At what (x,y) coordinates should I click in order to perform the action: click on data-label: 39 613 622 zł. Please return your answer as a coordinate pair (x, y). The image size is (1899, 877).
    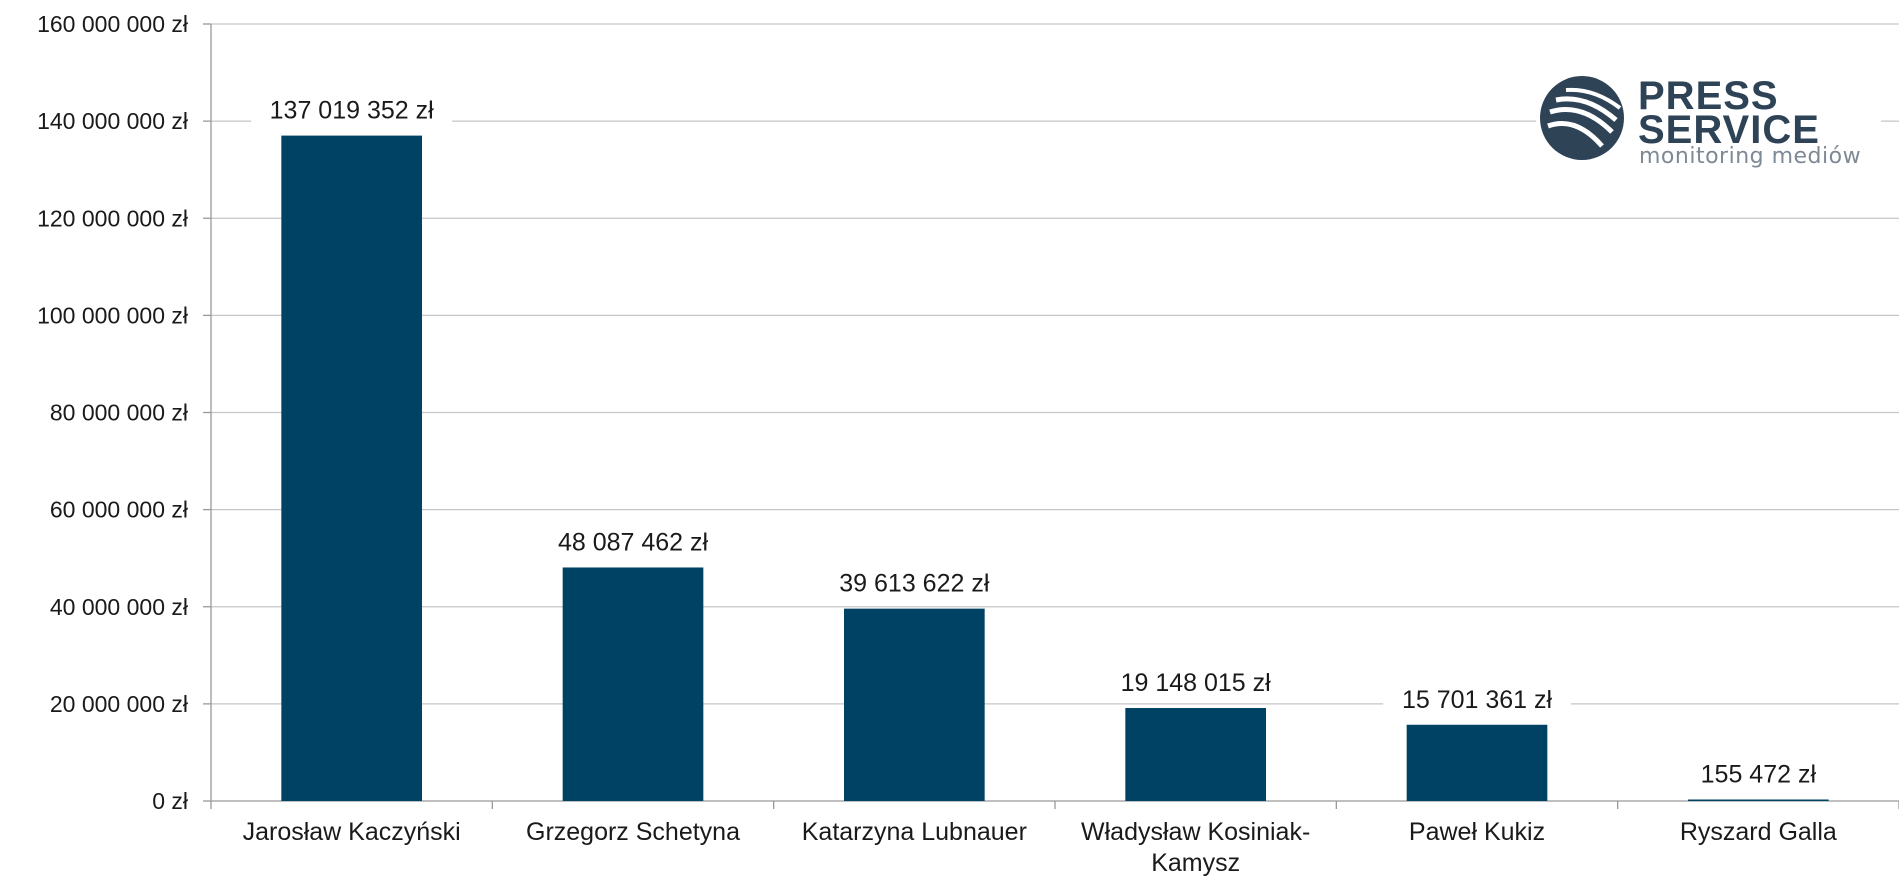
    Looking at the image, I should click on (914, 584).